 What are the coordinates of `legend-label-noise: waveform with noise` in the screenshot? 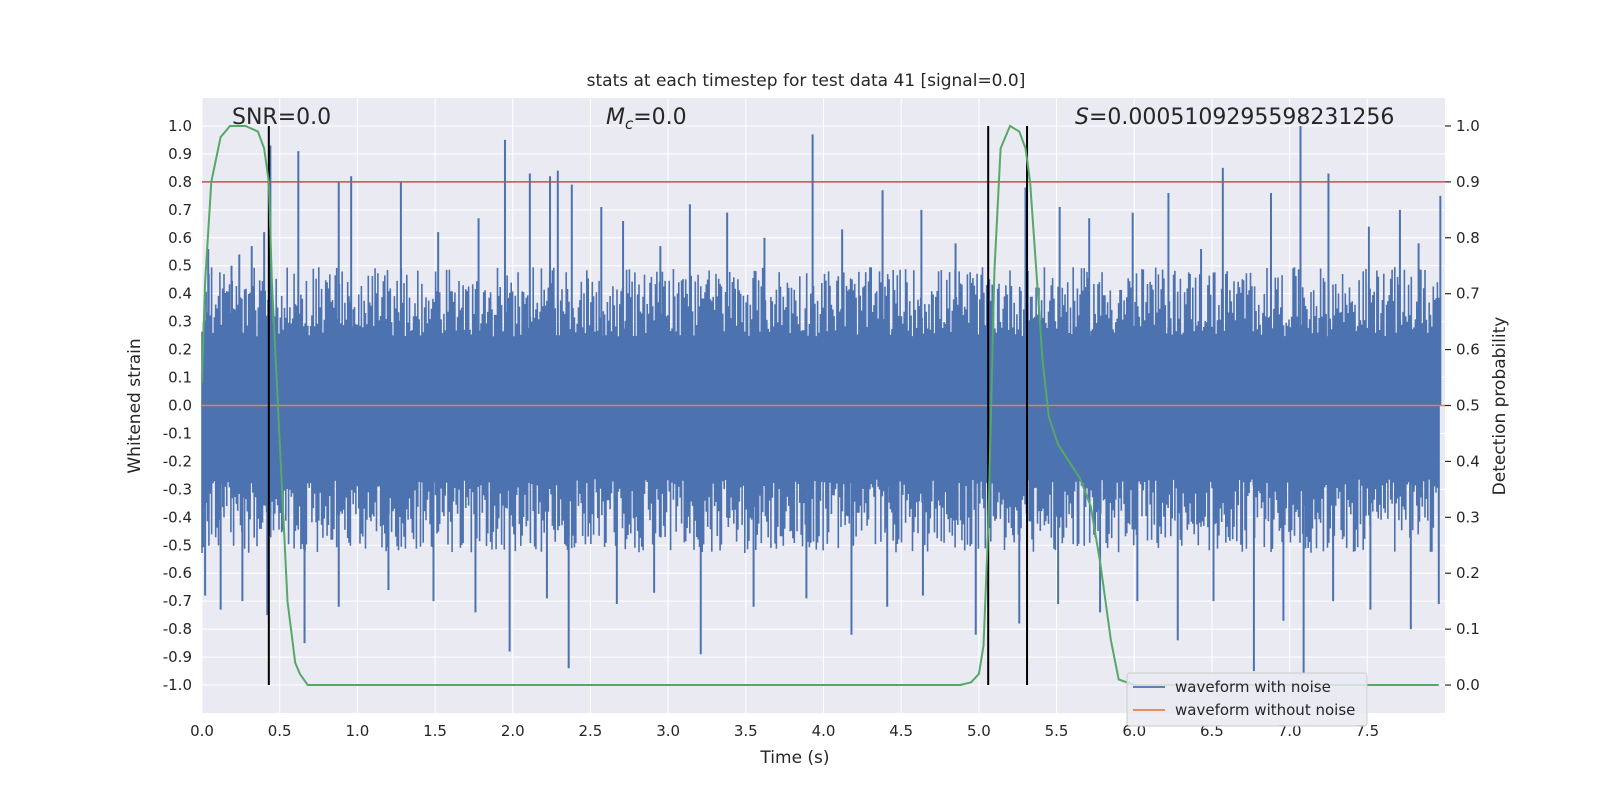 It's located at (1253, 687).